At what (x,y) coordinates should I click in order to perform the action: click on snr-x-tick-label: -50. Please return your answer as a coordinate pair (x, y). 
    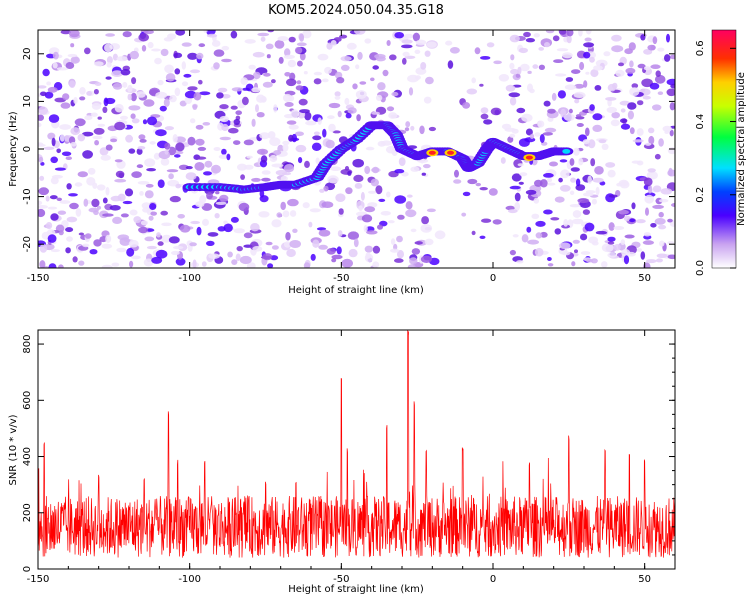
    Looking at the image, I should click on (341, 579).